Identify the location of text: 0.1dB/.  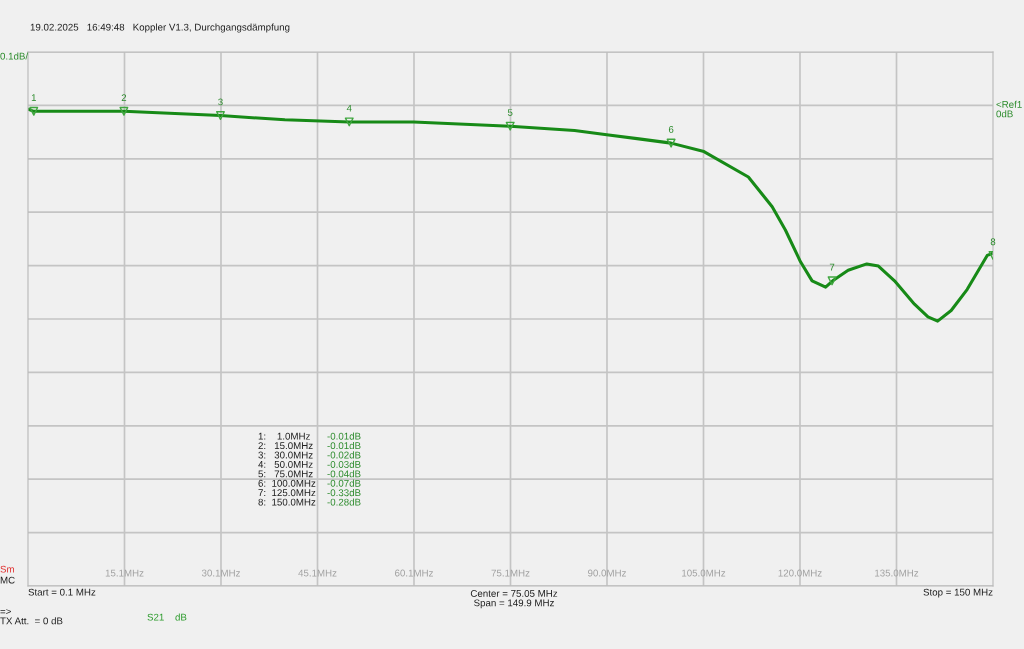
(14, 56).